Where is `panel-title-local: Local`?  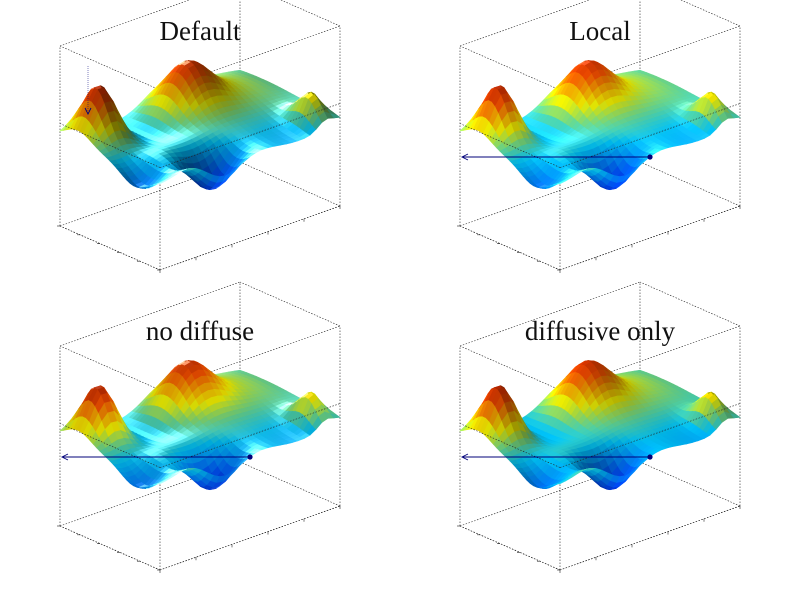 panel-title-local: Local is located at coordinates (600, 31).